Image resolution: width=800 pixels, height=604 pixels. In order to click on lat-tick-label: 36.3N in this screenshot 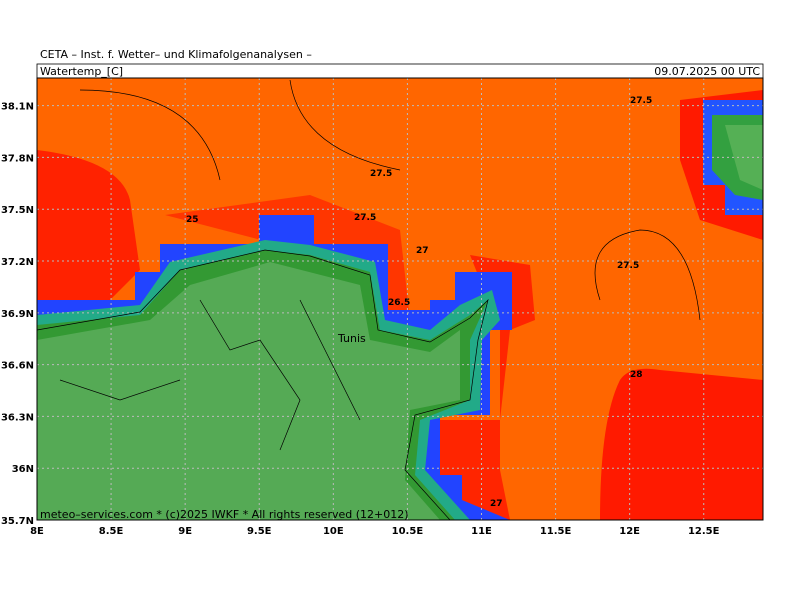, I will do `click(17, 417)`.